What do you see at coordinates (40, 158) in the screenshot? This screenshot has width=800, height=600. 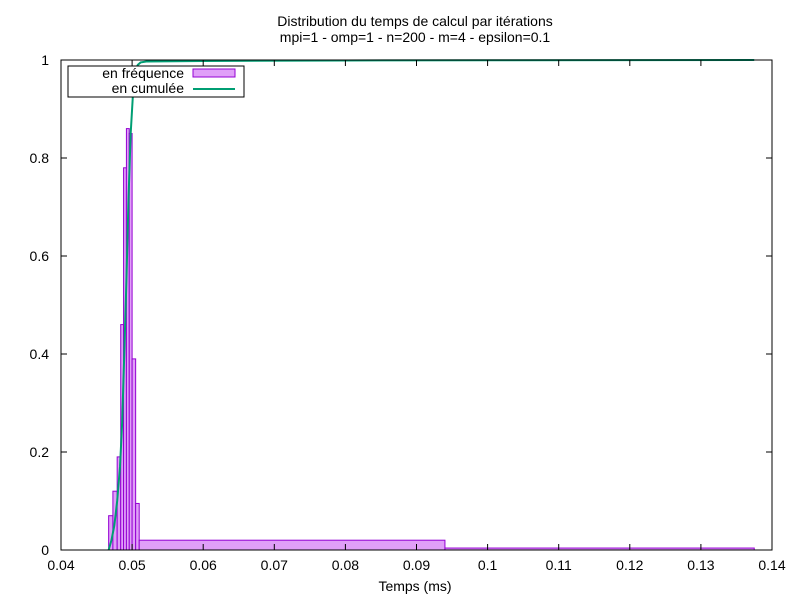 I see `y-tick-label-4: 0.8` at bounding box center [40, 158].